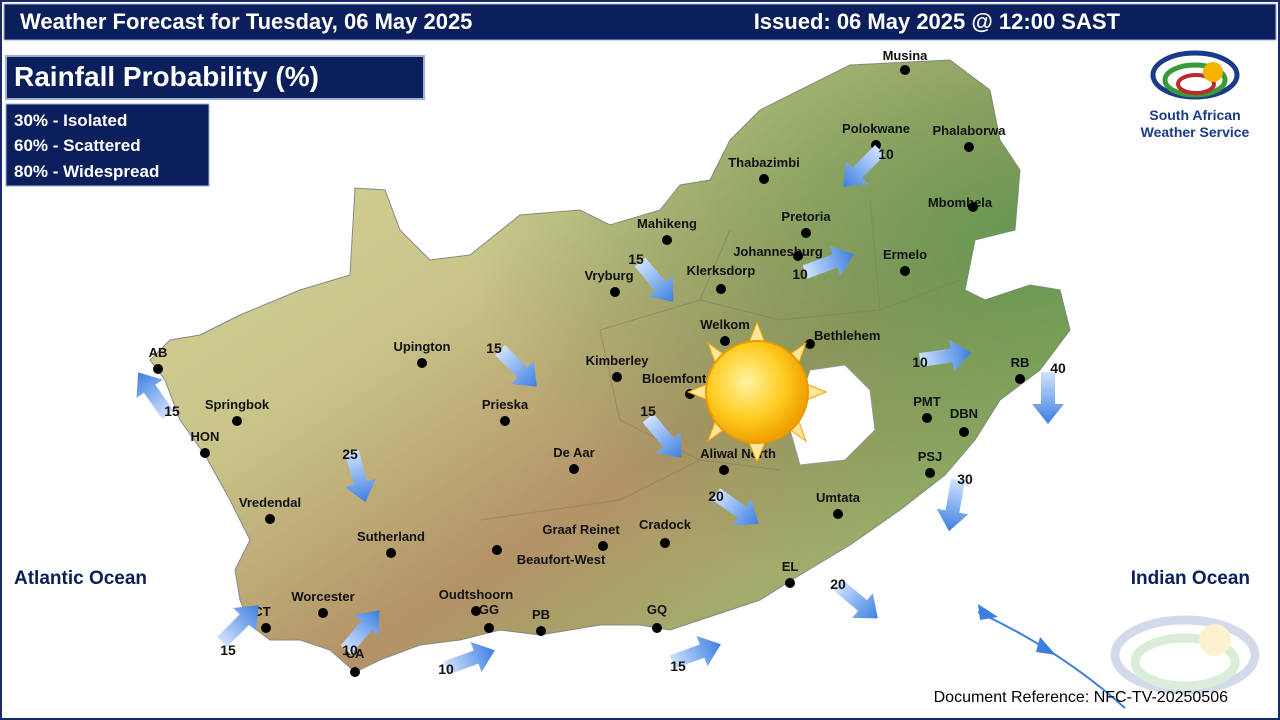 This screenshot has height=720, width=1280. Describe the element at coordinates (1020, 362) in the screenshot. I see `city-label: RB` at that location.